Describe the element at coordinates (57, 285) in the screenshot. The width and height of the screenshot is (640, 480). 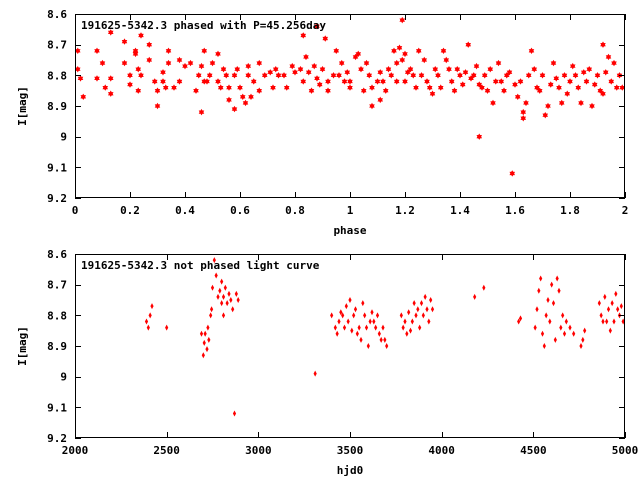
I see `y-tick-label: 8.7` at that location.